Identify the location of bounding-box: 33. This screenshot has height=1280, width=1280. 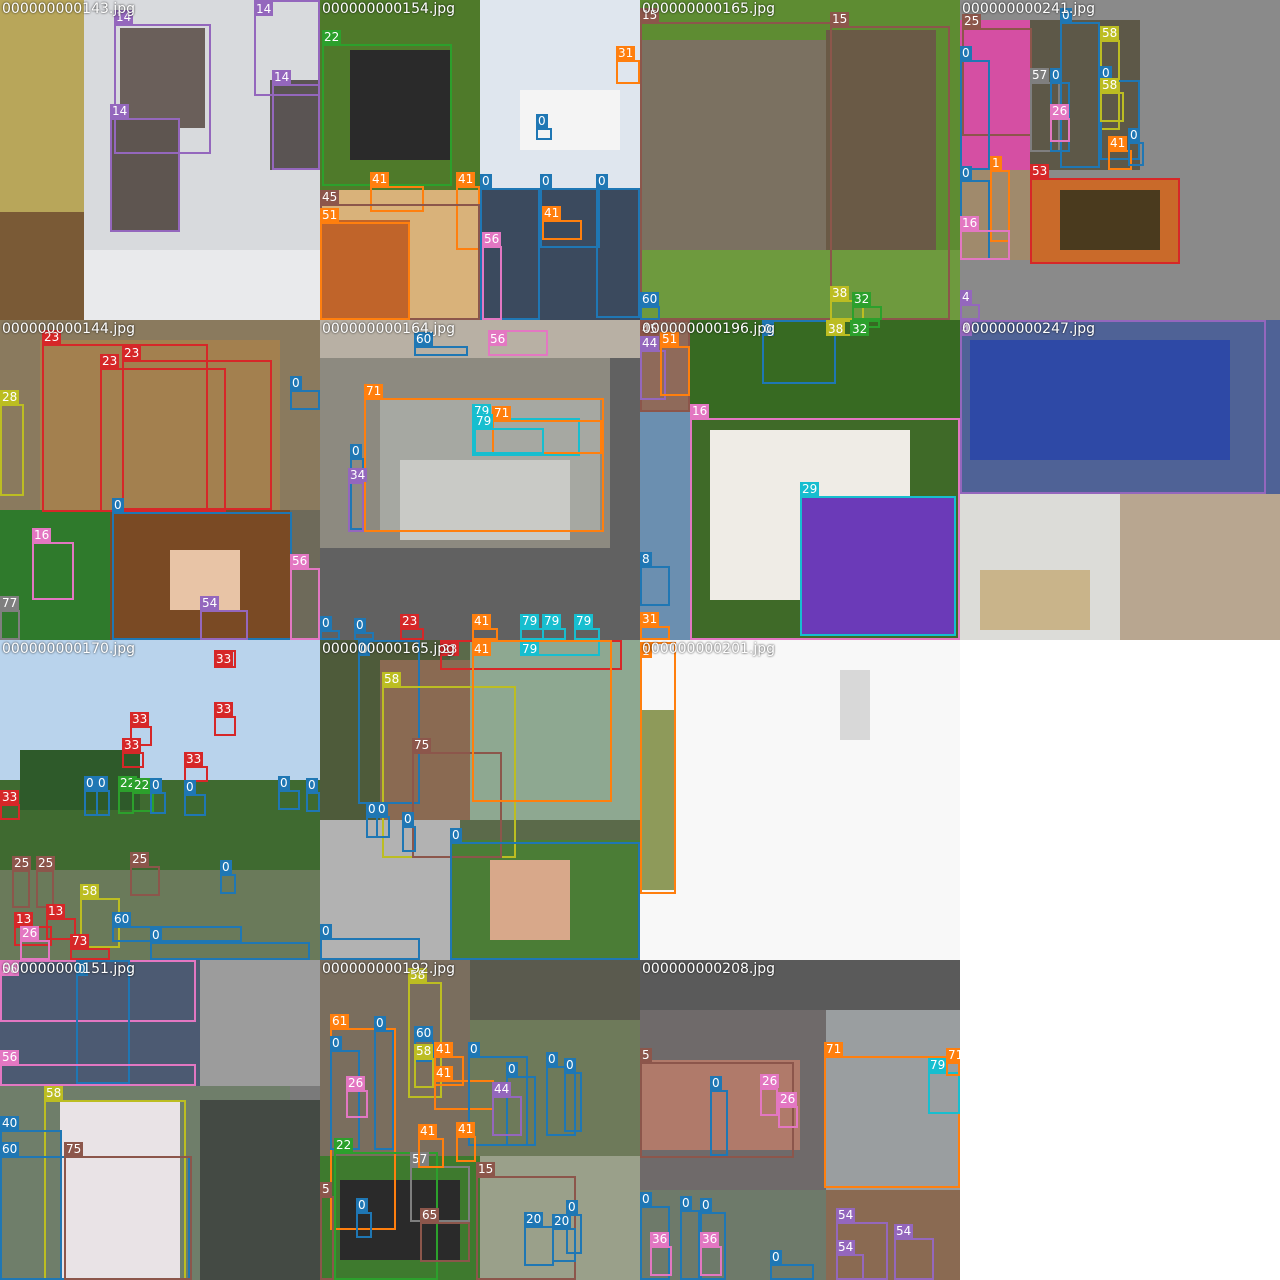
(10, 805).